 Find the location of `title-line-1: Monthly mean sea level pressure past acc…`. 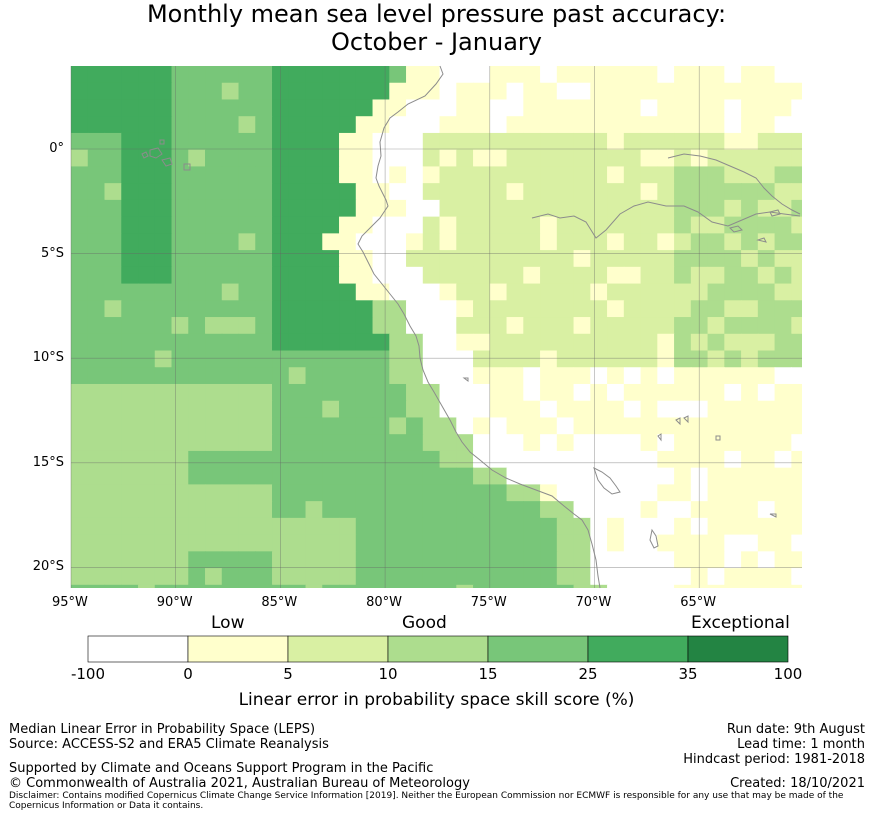

title-line-1: Monthly mean sea level pressure past acc… is located at coordinates (436, 14).